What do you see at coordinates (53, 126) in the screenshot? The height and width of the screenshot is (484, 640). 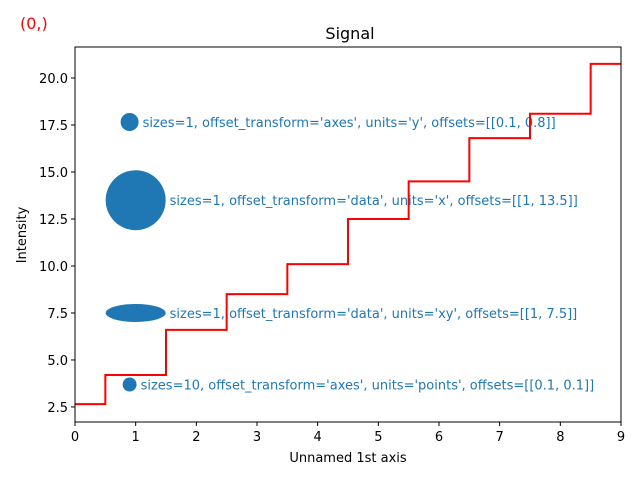 I see `y-tick-label: 17.5` at bounding box center [53, 126].